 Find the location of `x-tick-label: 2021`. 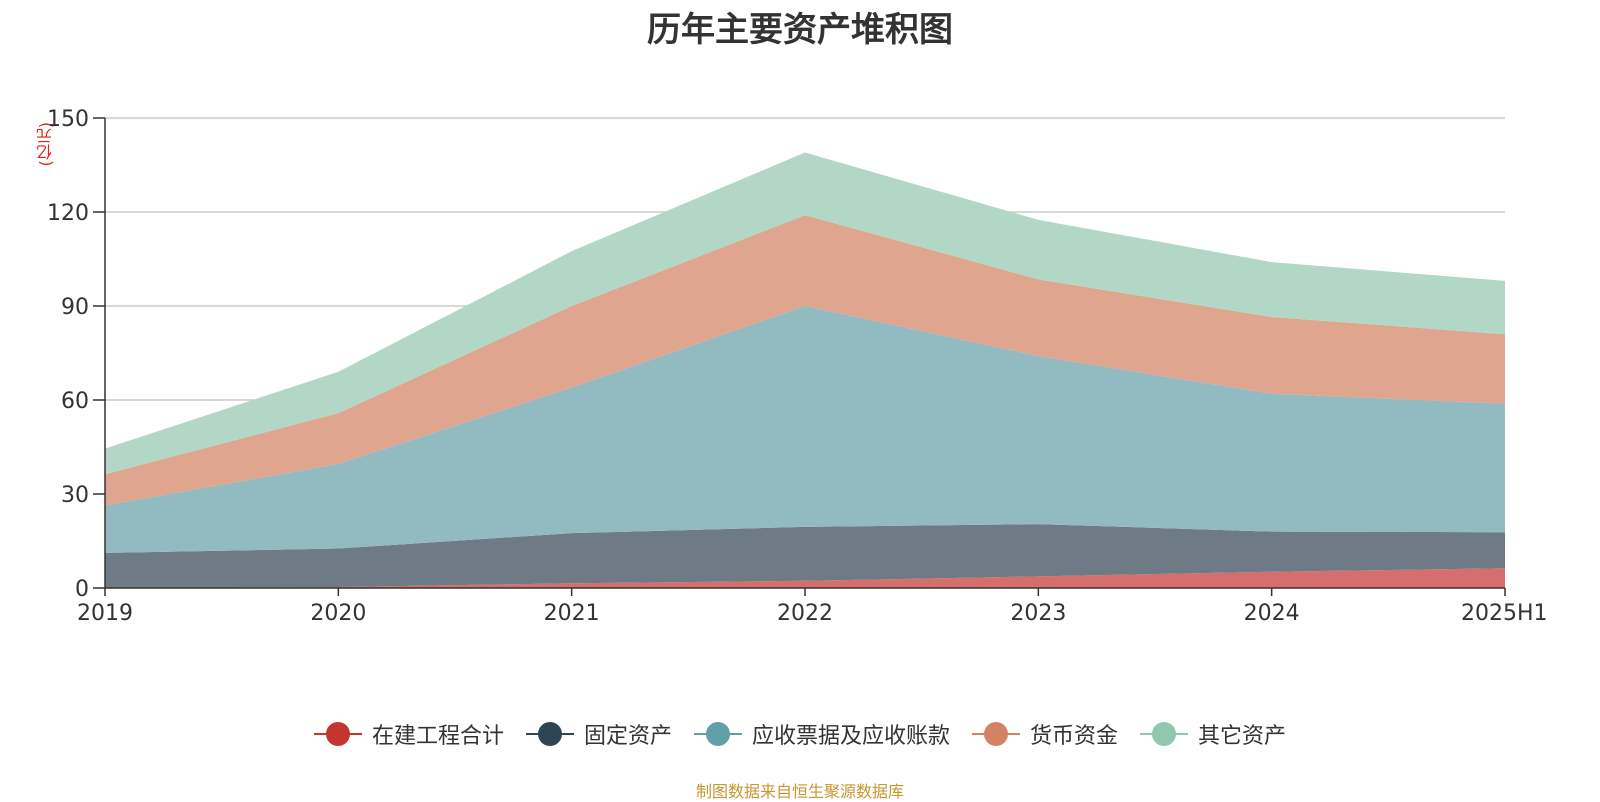

x-tick-label: 2021 is located at coordinates (572, 613).